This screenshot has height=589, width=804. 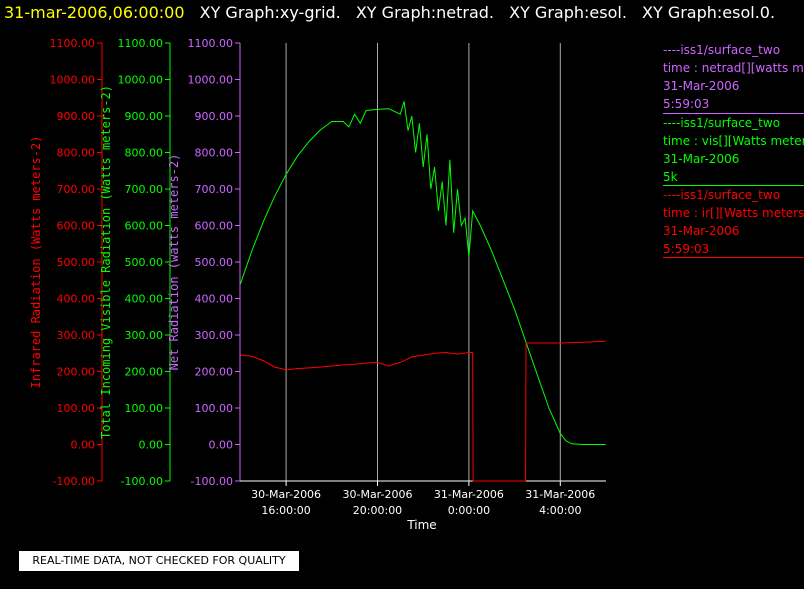 I want to click on y-tick-label-vis: 600.00, so click(x=144, y=226).